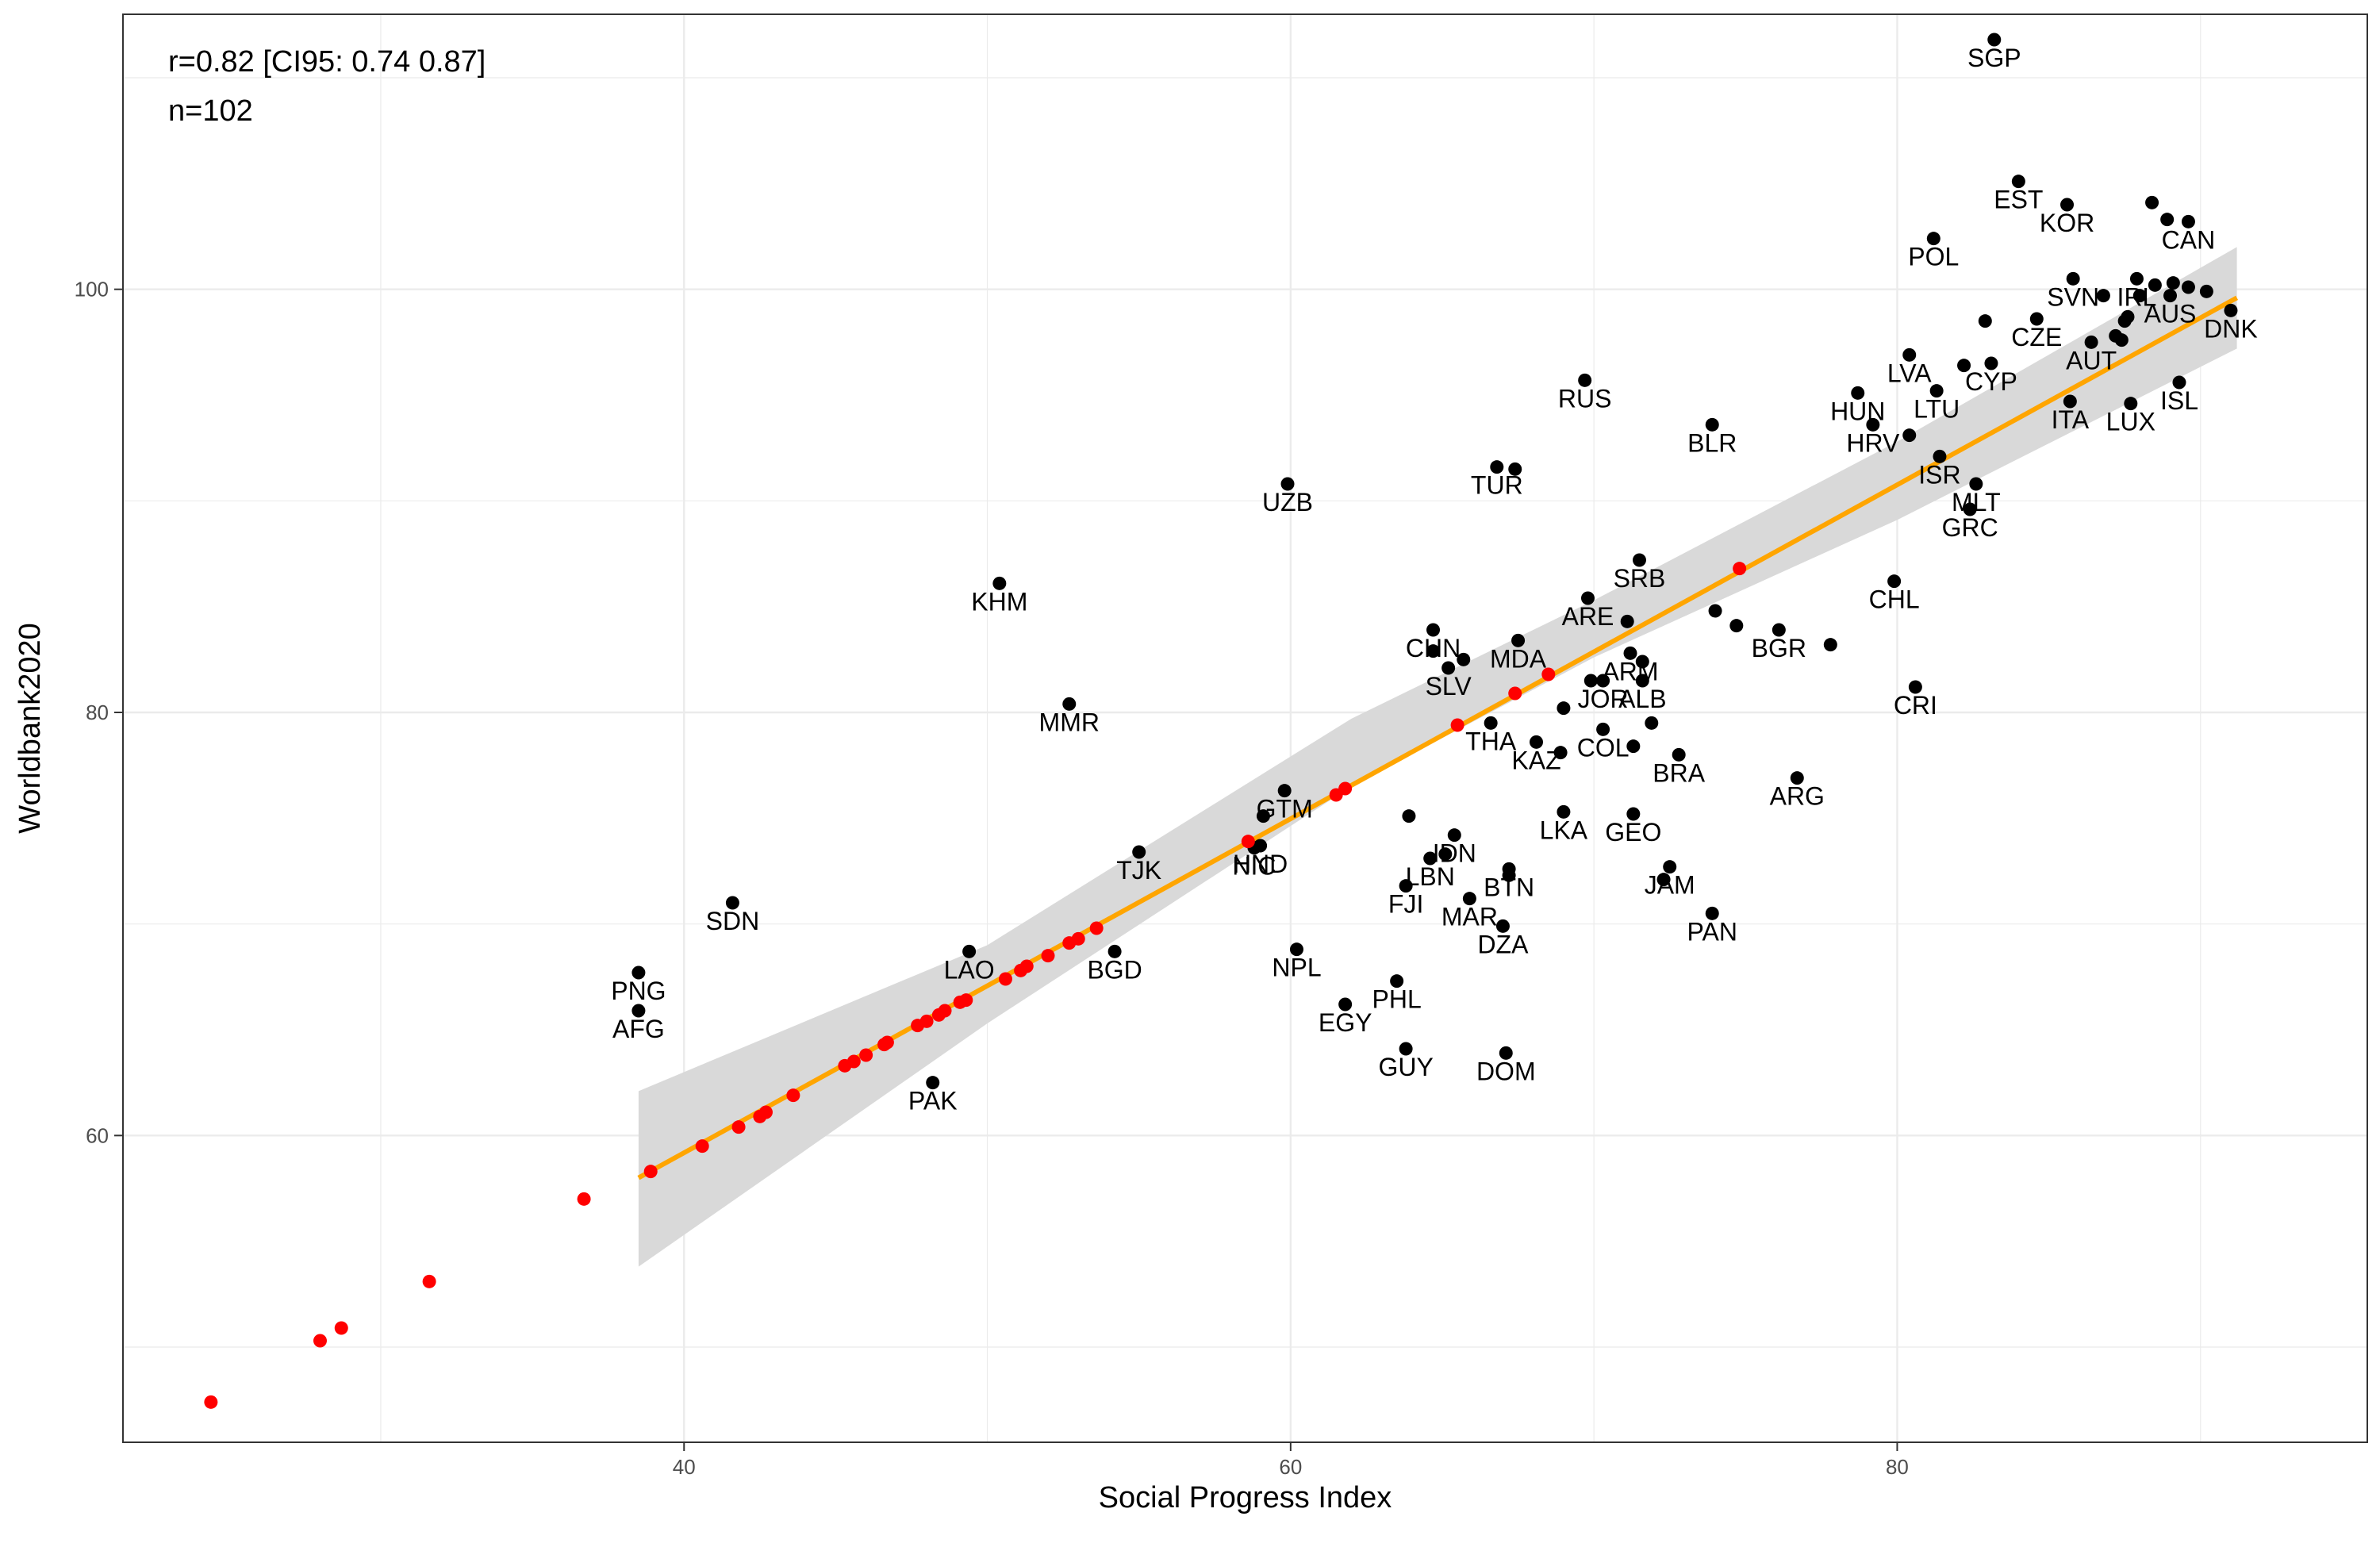 Image resolution: width=2380 pixels, height=1547 pixels. What do you see at coordinates (1642, 699) in the screenshot?
I see `point-label: ALB` at bounding box center [1642, 699].